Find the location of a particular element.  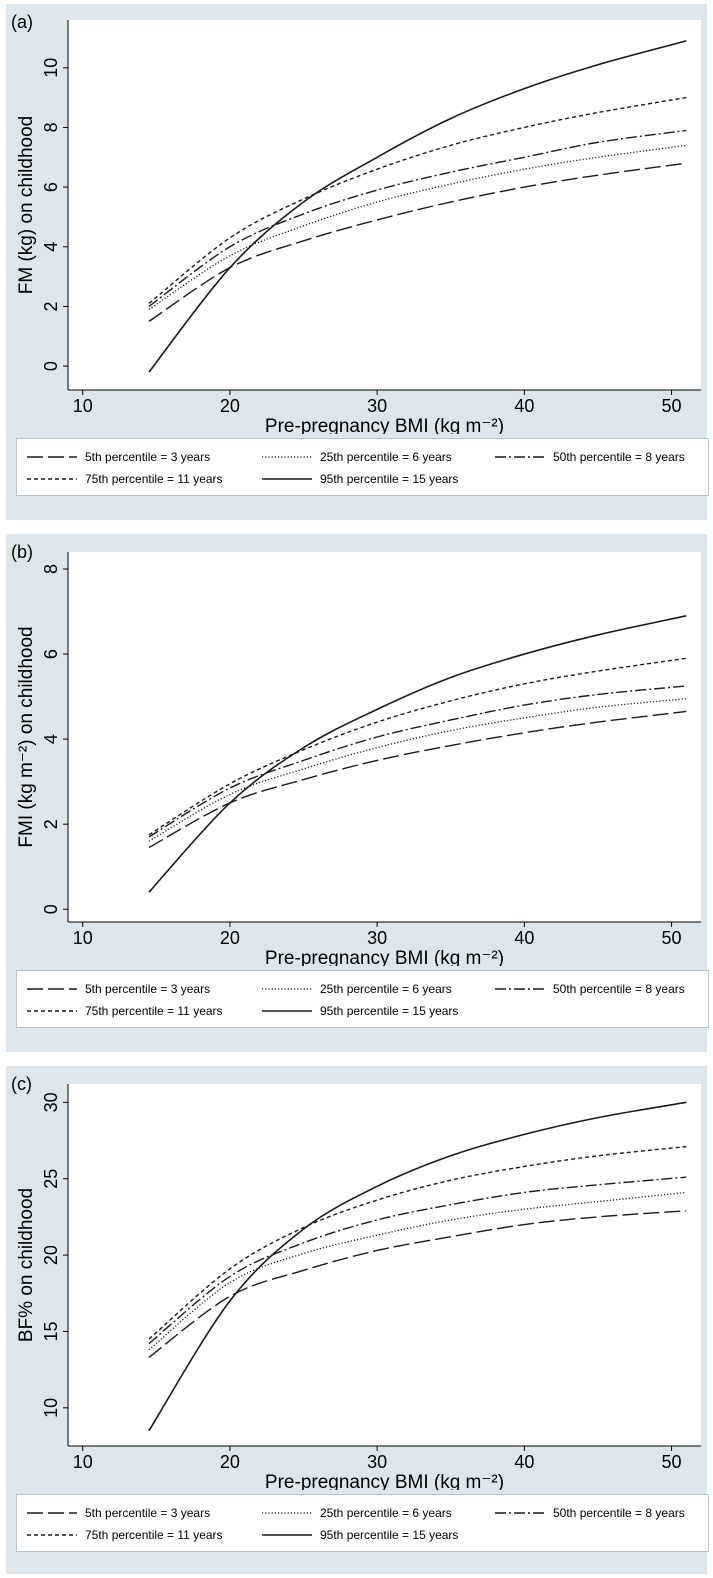

y-axis-label: FMI (kg m⁻²) on childhood is located at coordinates (26, 736).